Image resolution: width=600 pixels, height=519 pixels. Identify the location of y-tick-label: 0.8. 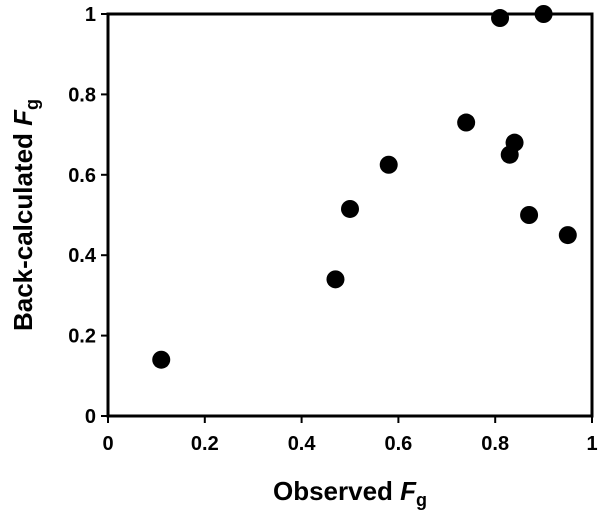
(82, 95).